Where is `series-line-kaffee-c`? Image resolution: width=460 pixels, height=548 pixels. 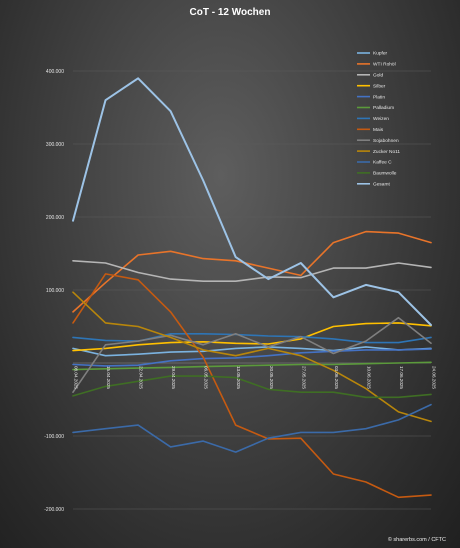 series-line-kaffee-c is located at coordinates (252, 428).